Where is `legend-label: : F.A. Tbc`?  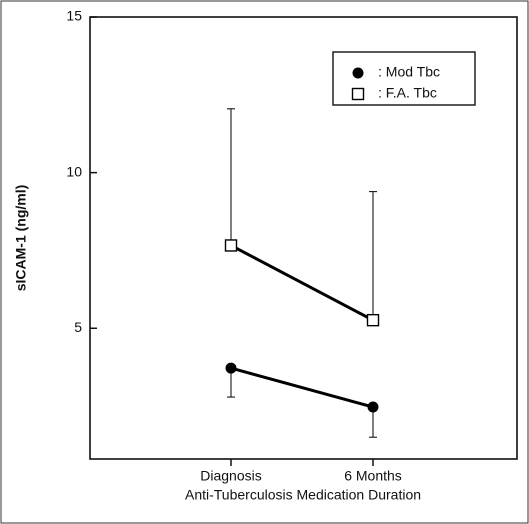
legend-label: : F.A. Tbc is located at coordinates (407, 93).